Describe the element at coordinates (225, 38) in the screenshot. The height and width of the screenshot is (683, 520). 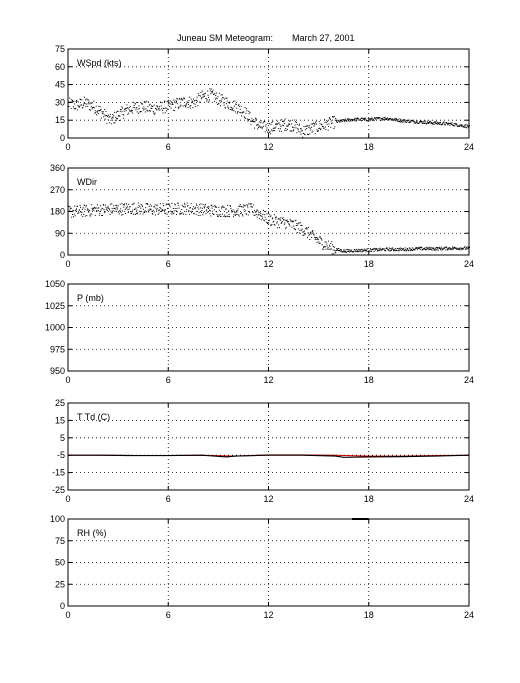
I see `title-text: Juneau SM Meteogram:` at that location.